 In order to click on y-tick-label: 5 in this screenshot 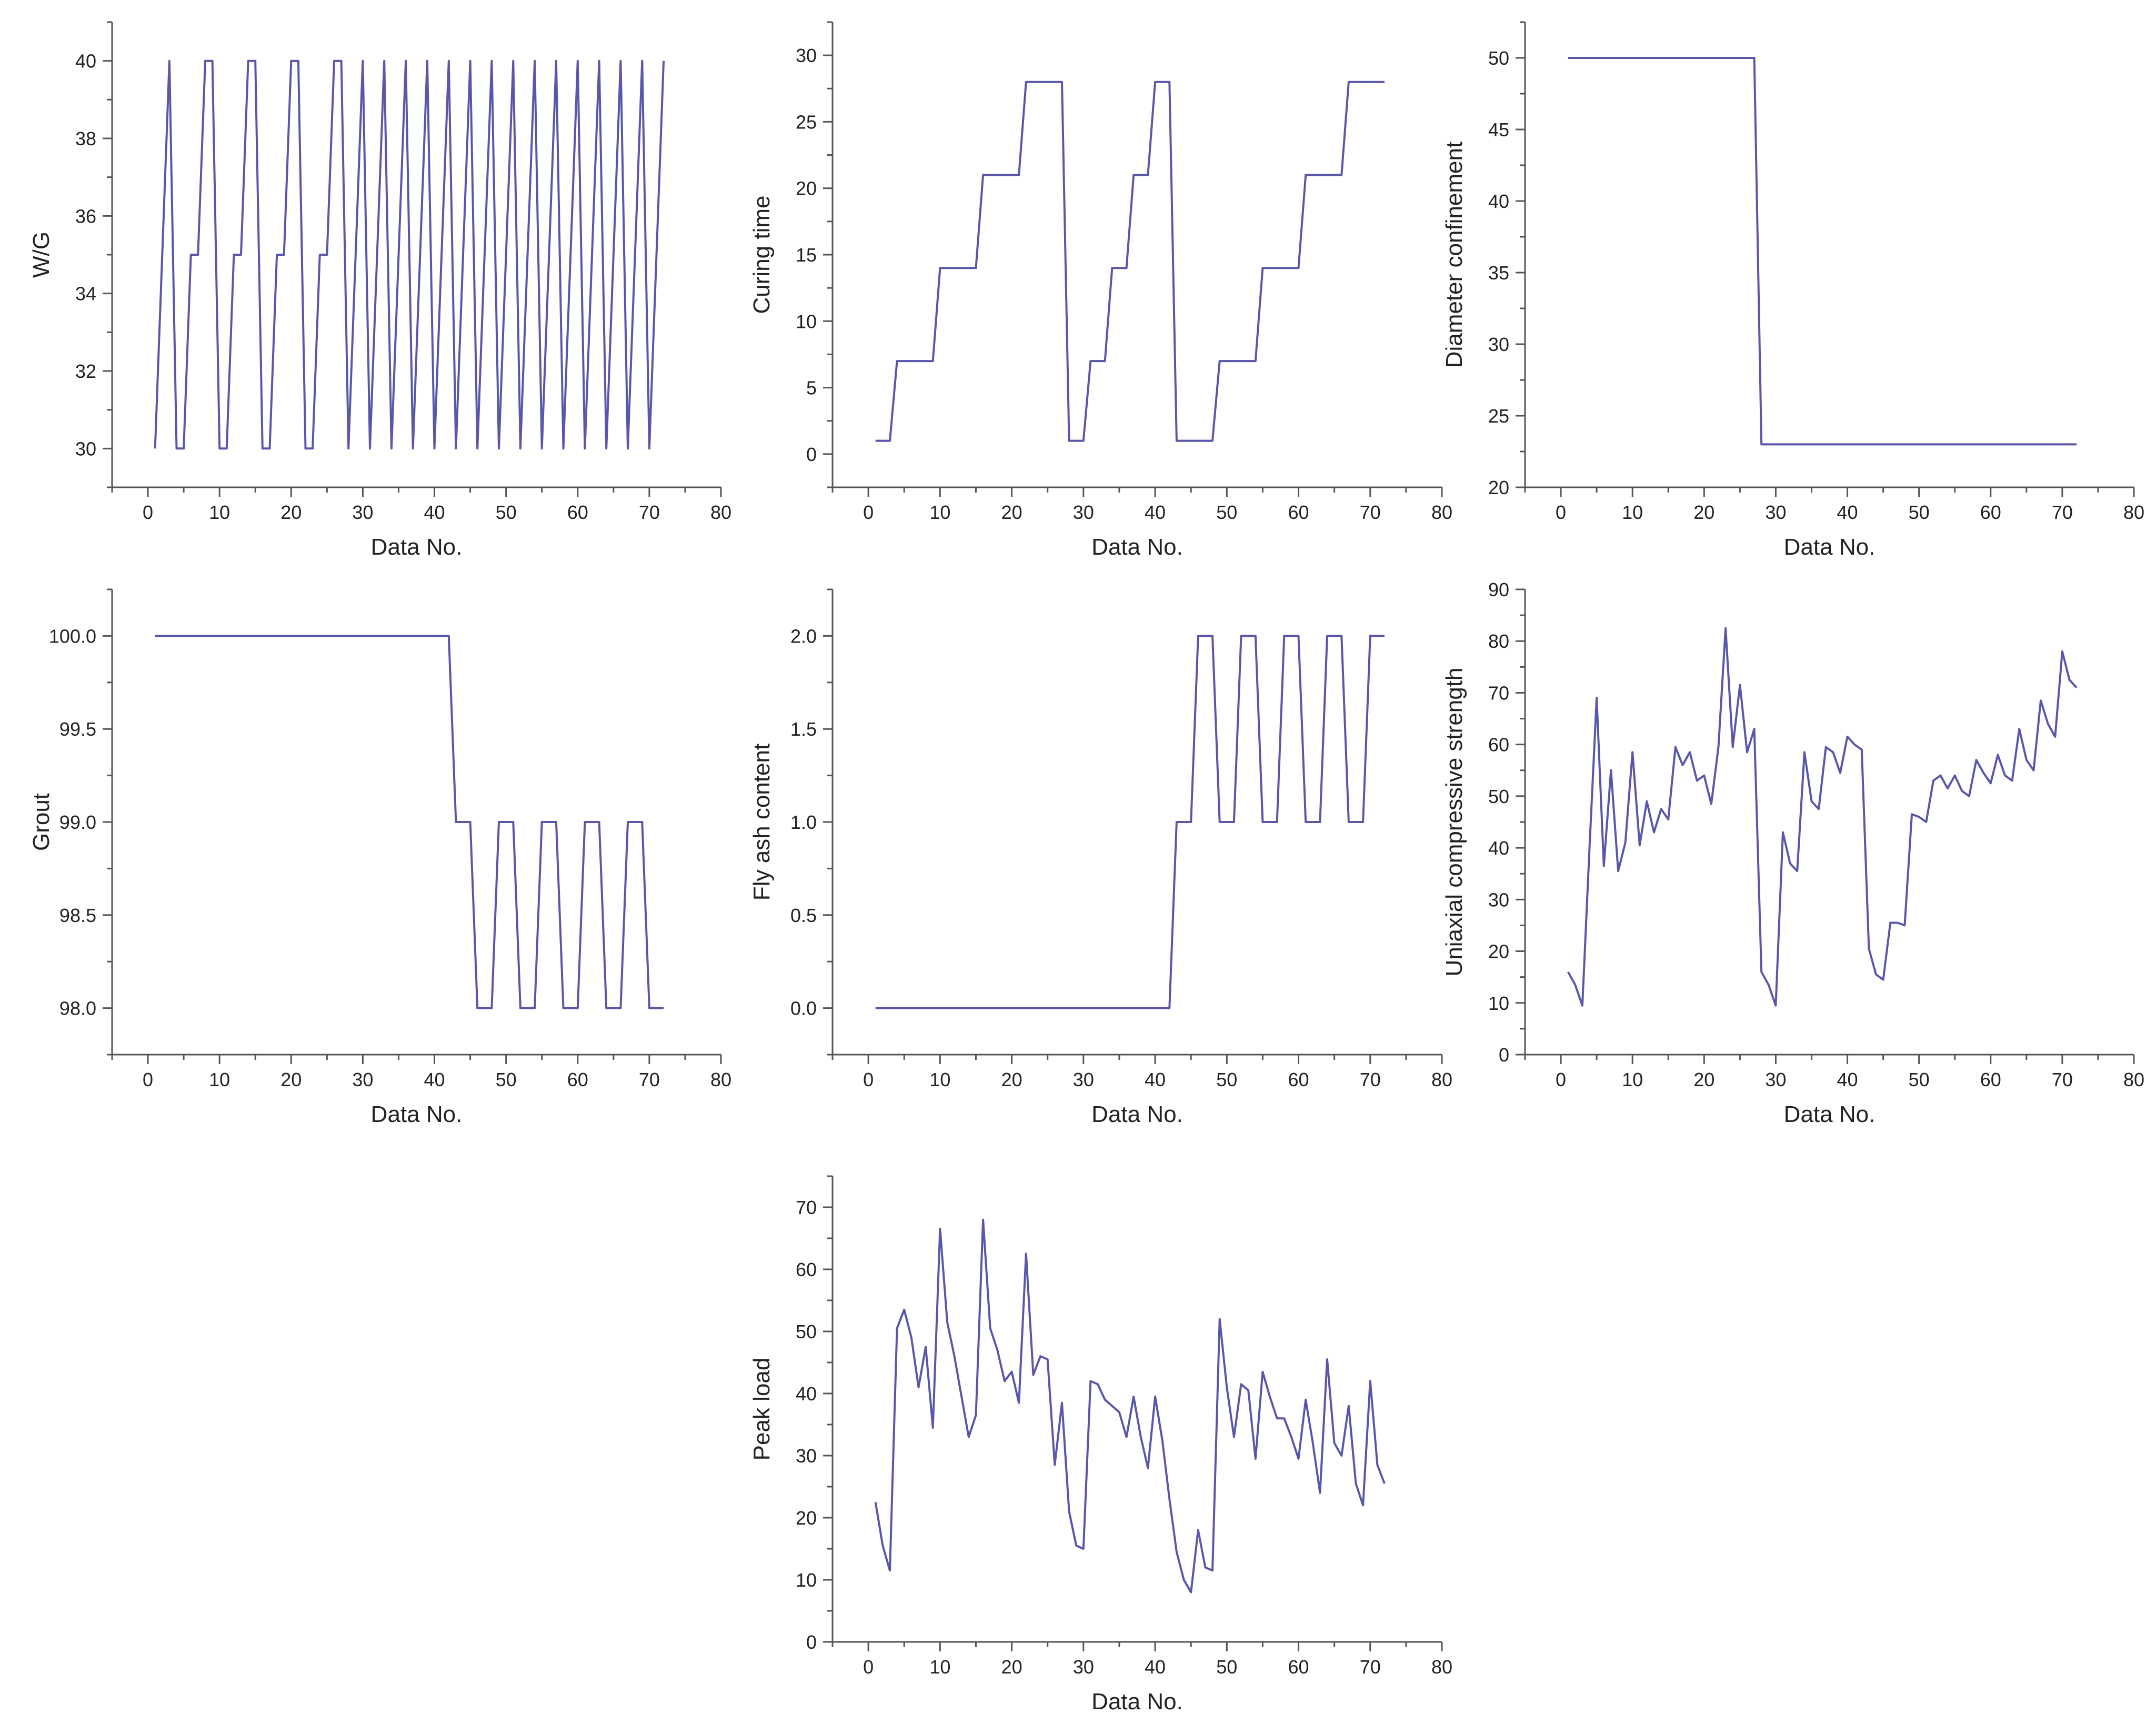, I will do `click(811, 388)`.